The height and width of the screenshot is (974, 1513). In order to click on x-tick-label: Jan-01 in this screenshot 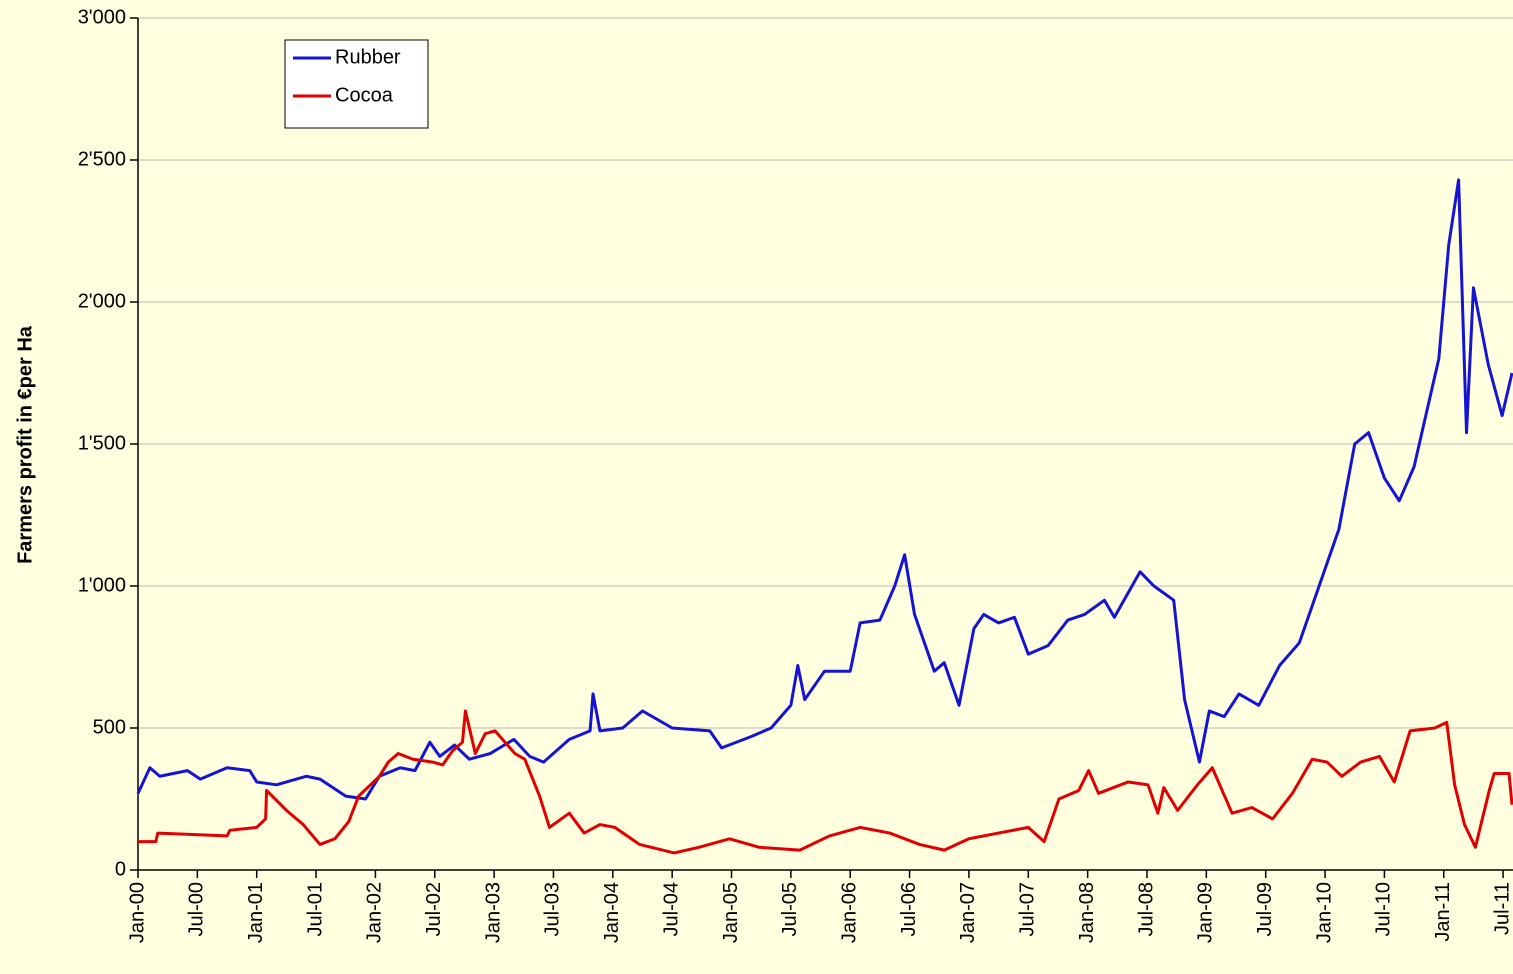, I will do `click(256, 912)`.